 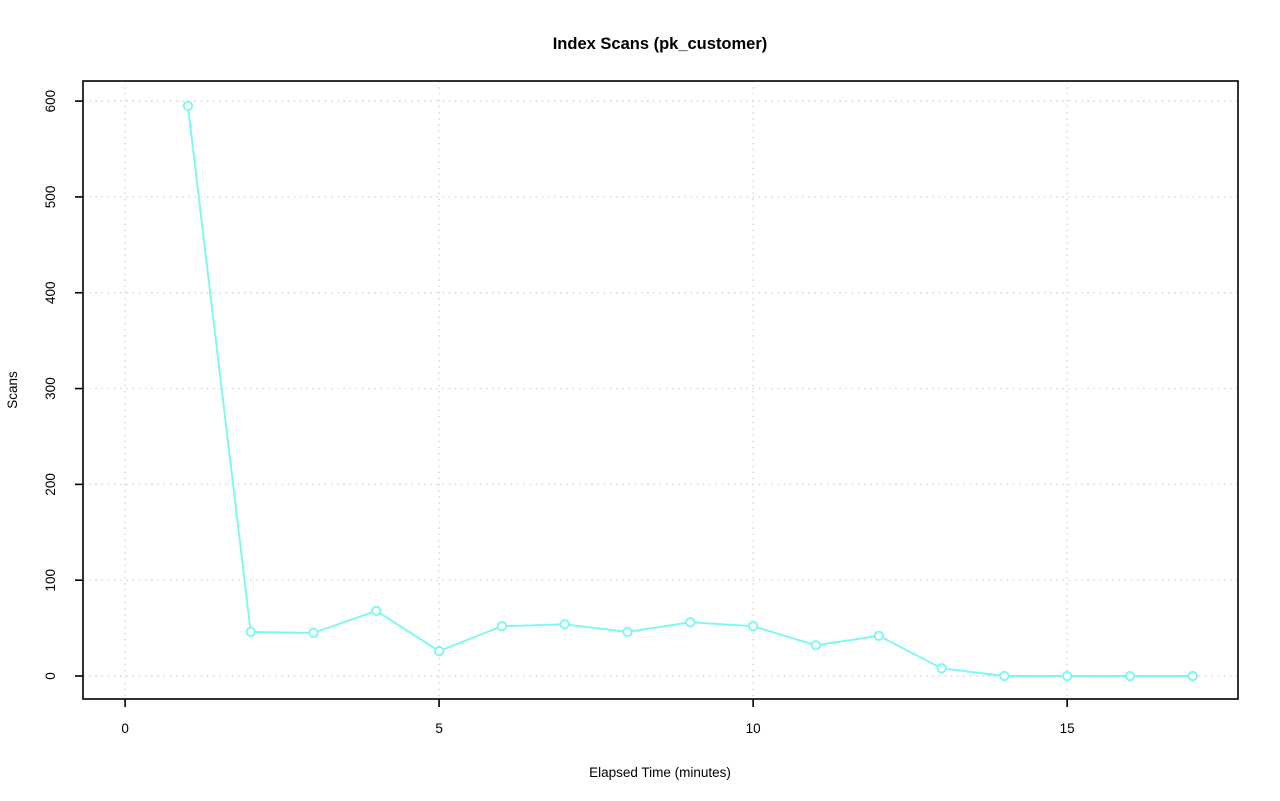 What do you see at coordinates (50, 388) in the screenshot?
I see `y-tick-label: 300` at bounding box center [50, 388].